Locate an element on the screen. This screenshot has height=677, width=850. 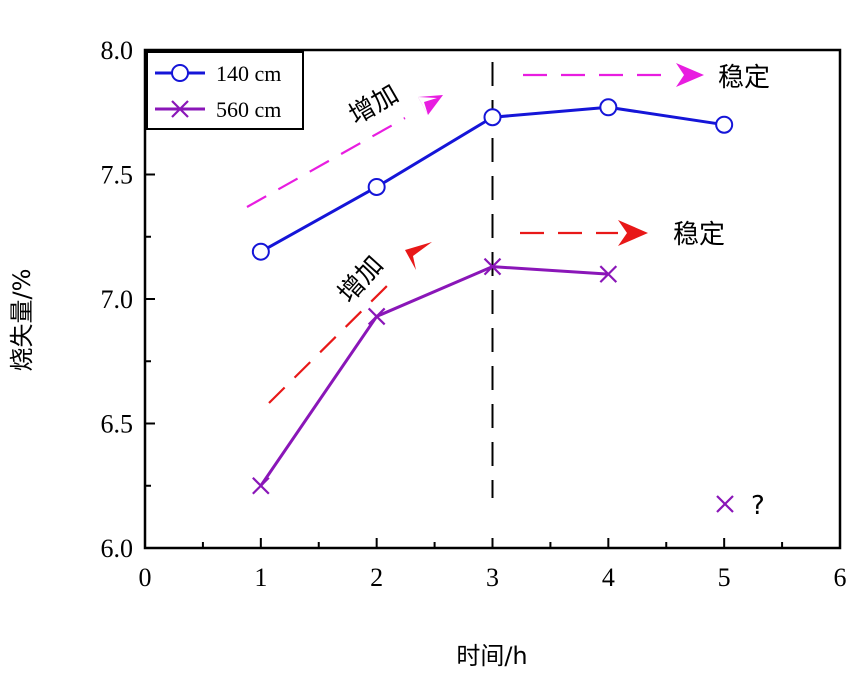
y-axis-title: 烧失量/% is located at coordinates (22, 320).